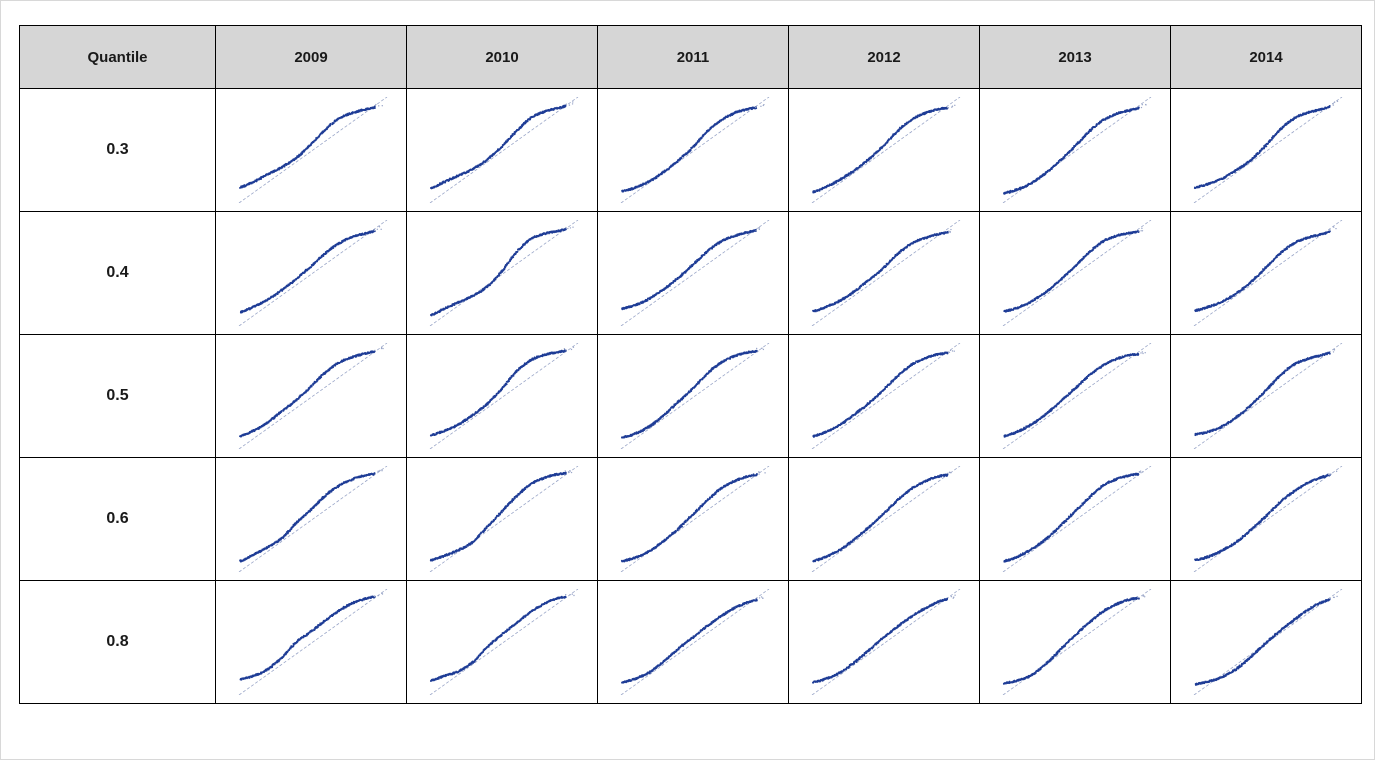 This screenshot has height=760, width=1375. What do you see at coordinates (117, 150) in the screenshot?
I see `quantile-label: 0.3` at bounding box center [117, 150].